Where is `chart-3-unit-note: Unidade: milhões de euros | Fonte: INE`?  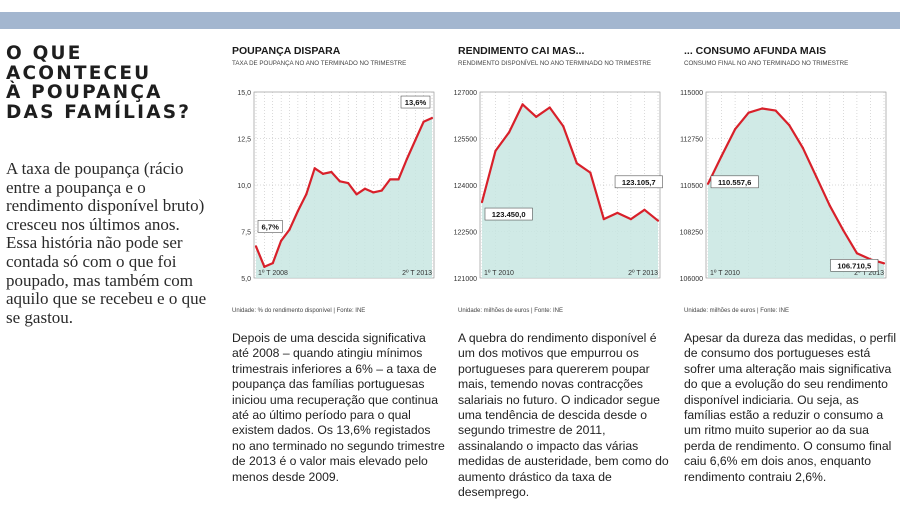 chart-3-unit-note: Unidade: milhões de euros | Fonte: INE is located at coordinates (736, 311).